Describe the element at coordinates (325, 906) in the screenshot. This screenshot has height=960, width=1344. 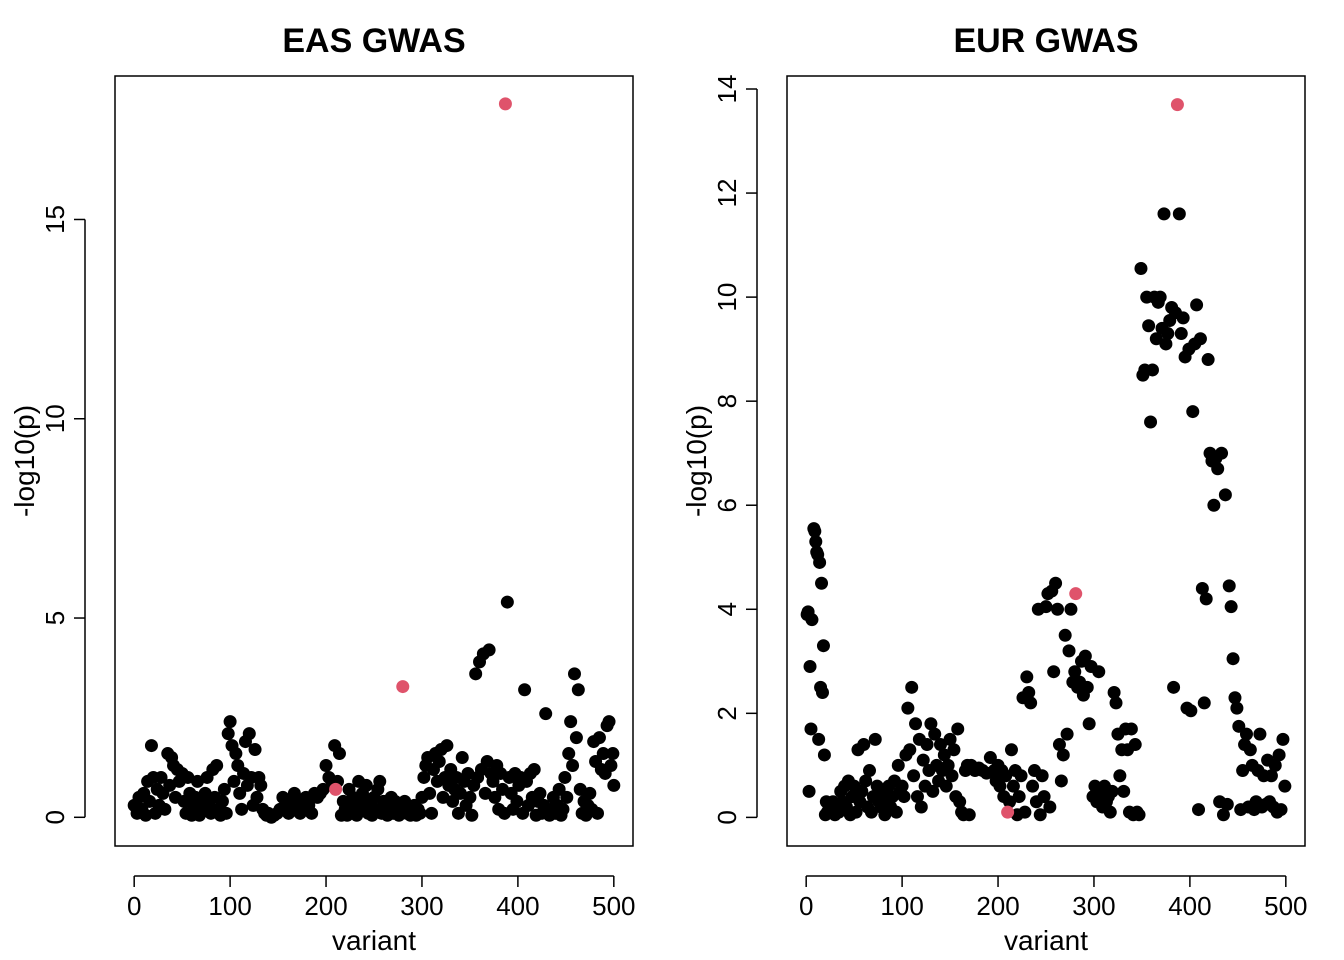
I see `x-tick-label: 200` at that location.